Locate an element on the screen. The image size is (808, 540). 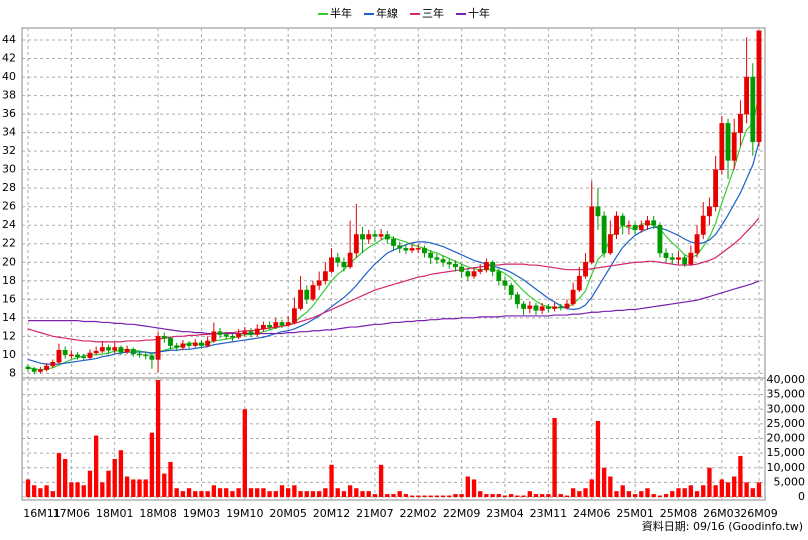
legend-label: 十年 is located at coordinates (479, 13).